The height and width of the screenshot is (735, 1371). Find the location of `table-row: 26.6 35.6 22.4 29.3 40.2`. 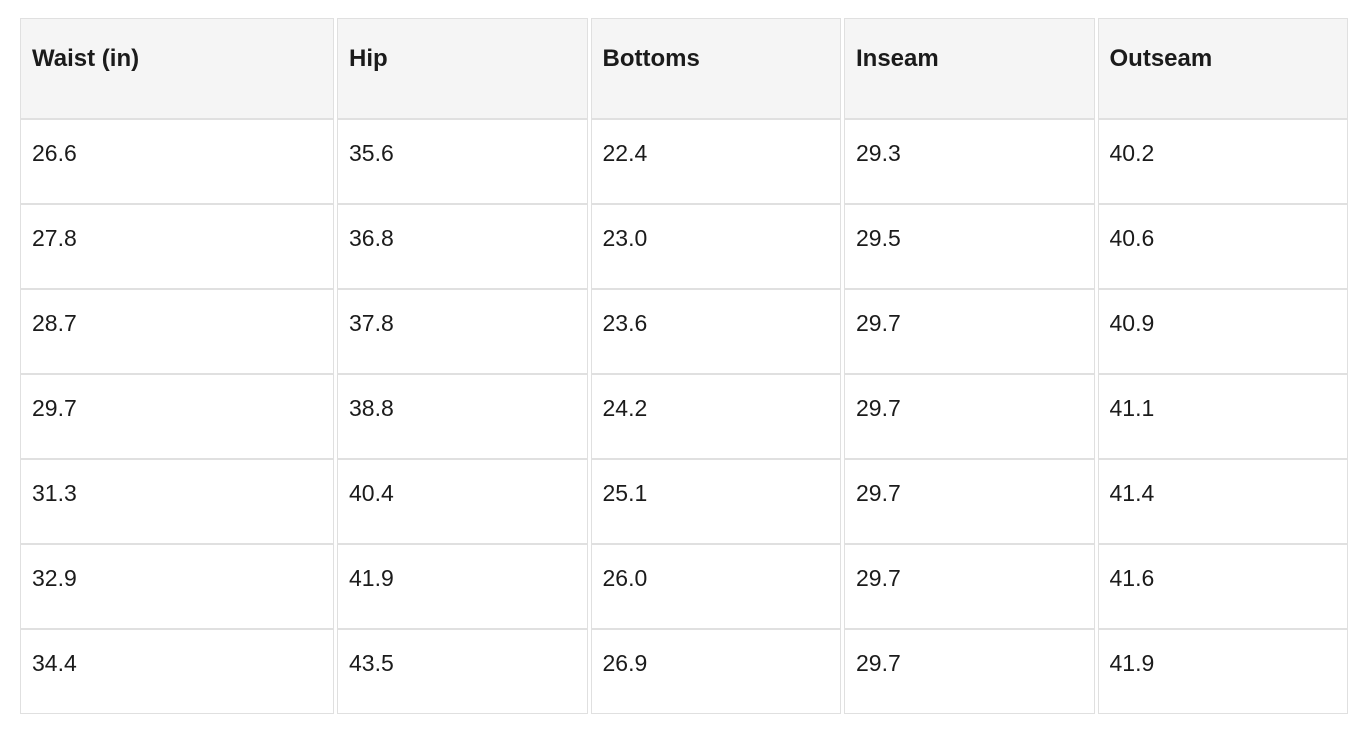

table-row: 26.6 35.6 22.4 29.3 40.2 is located at coordinates (684, 161).